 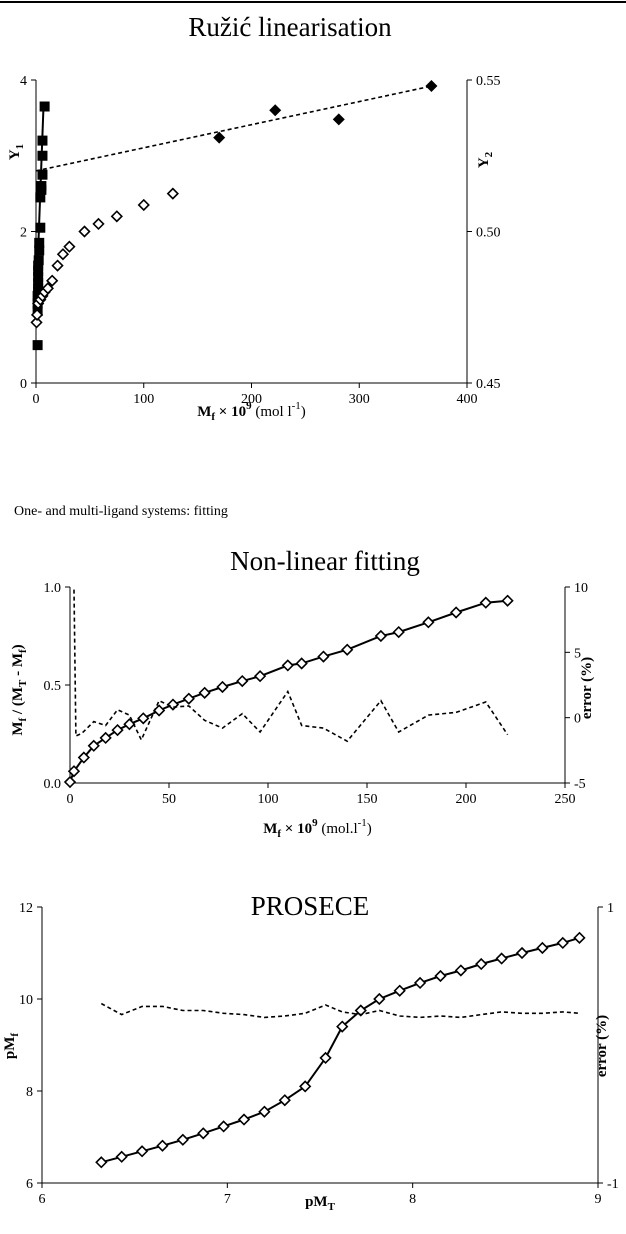 I want to click on x-tick-label: 7, so click(x=227, y=1199).